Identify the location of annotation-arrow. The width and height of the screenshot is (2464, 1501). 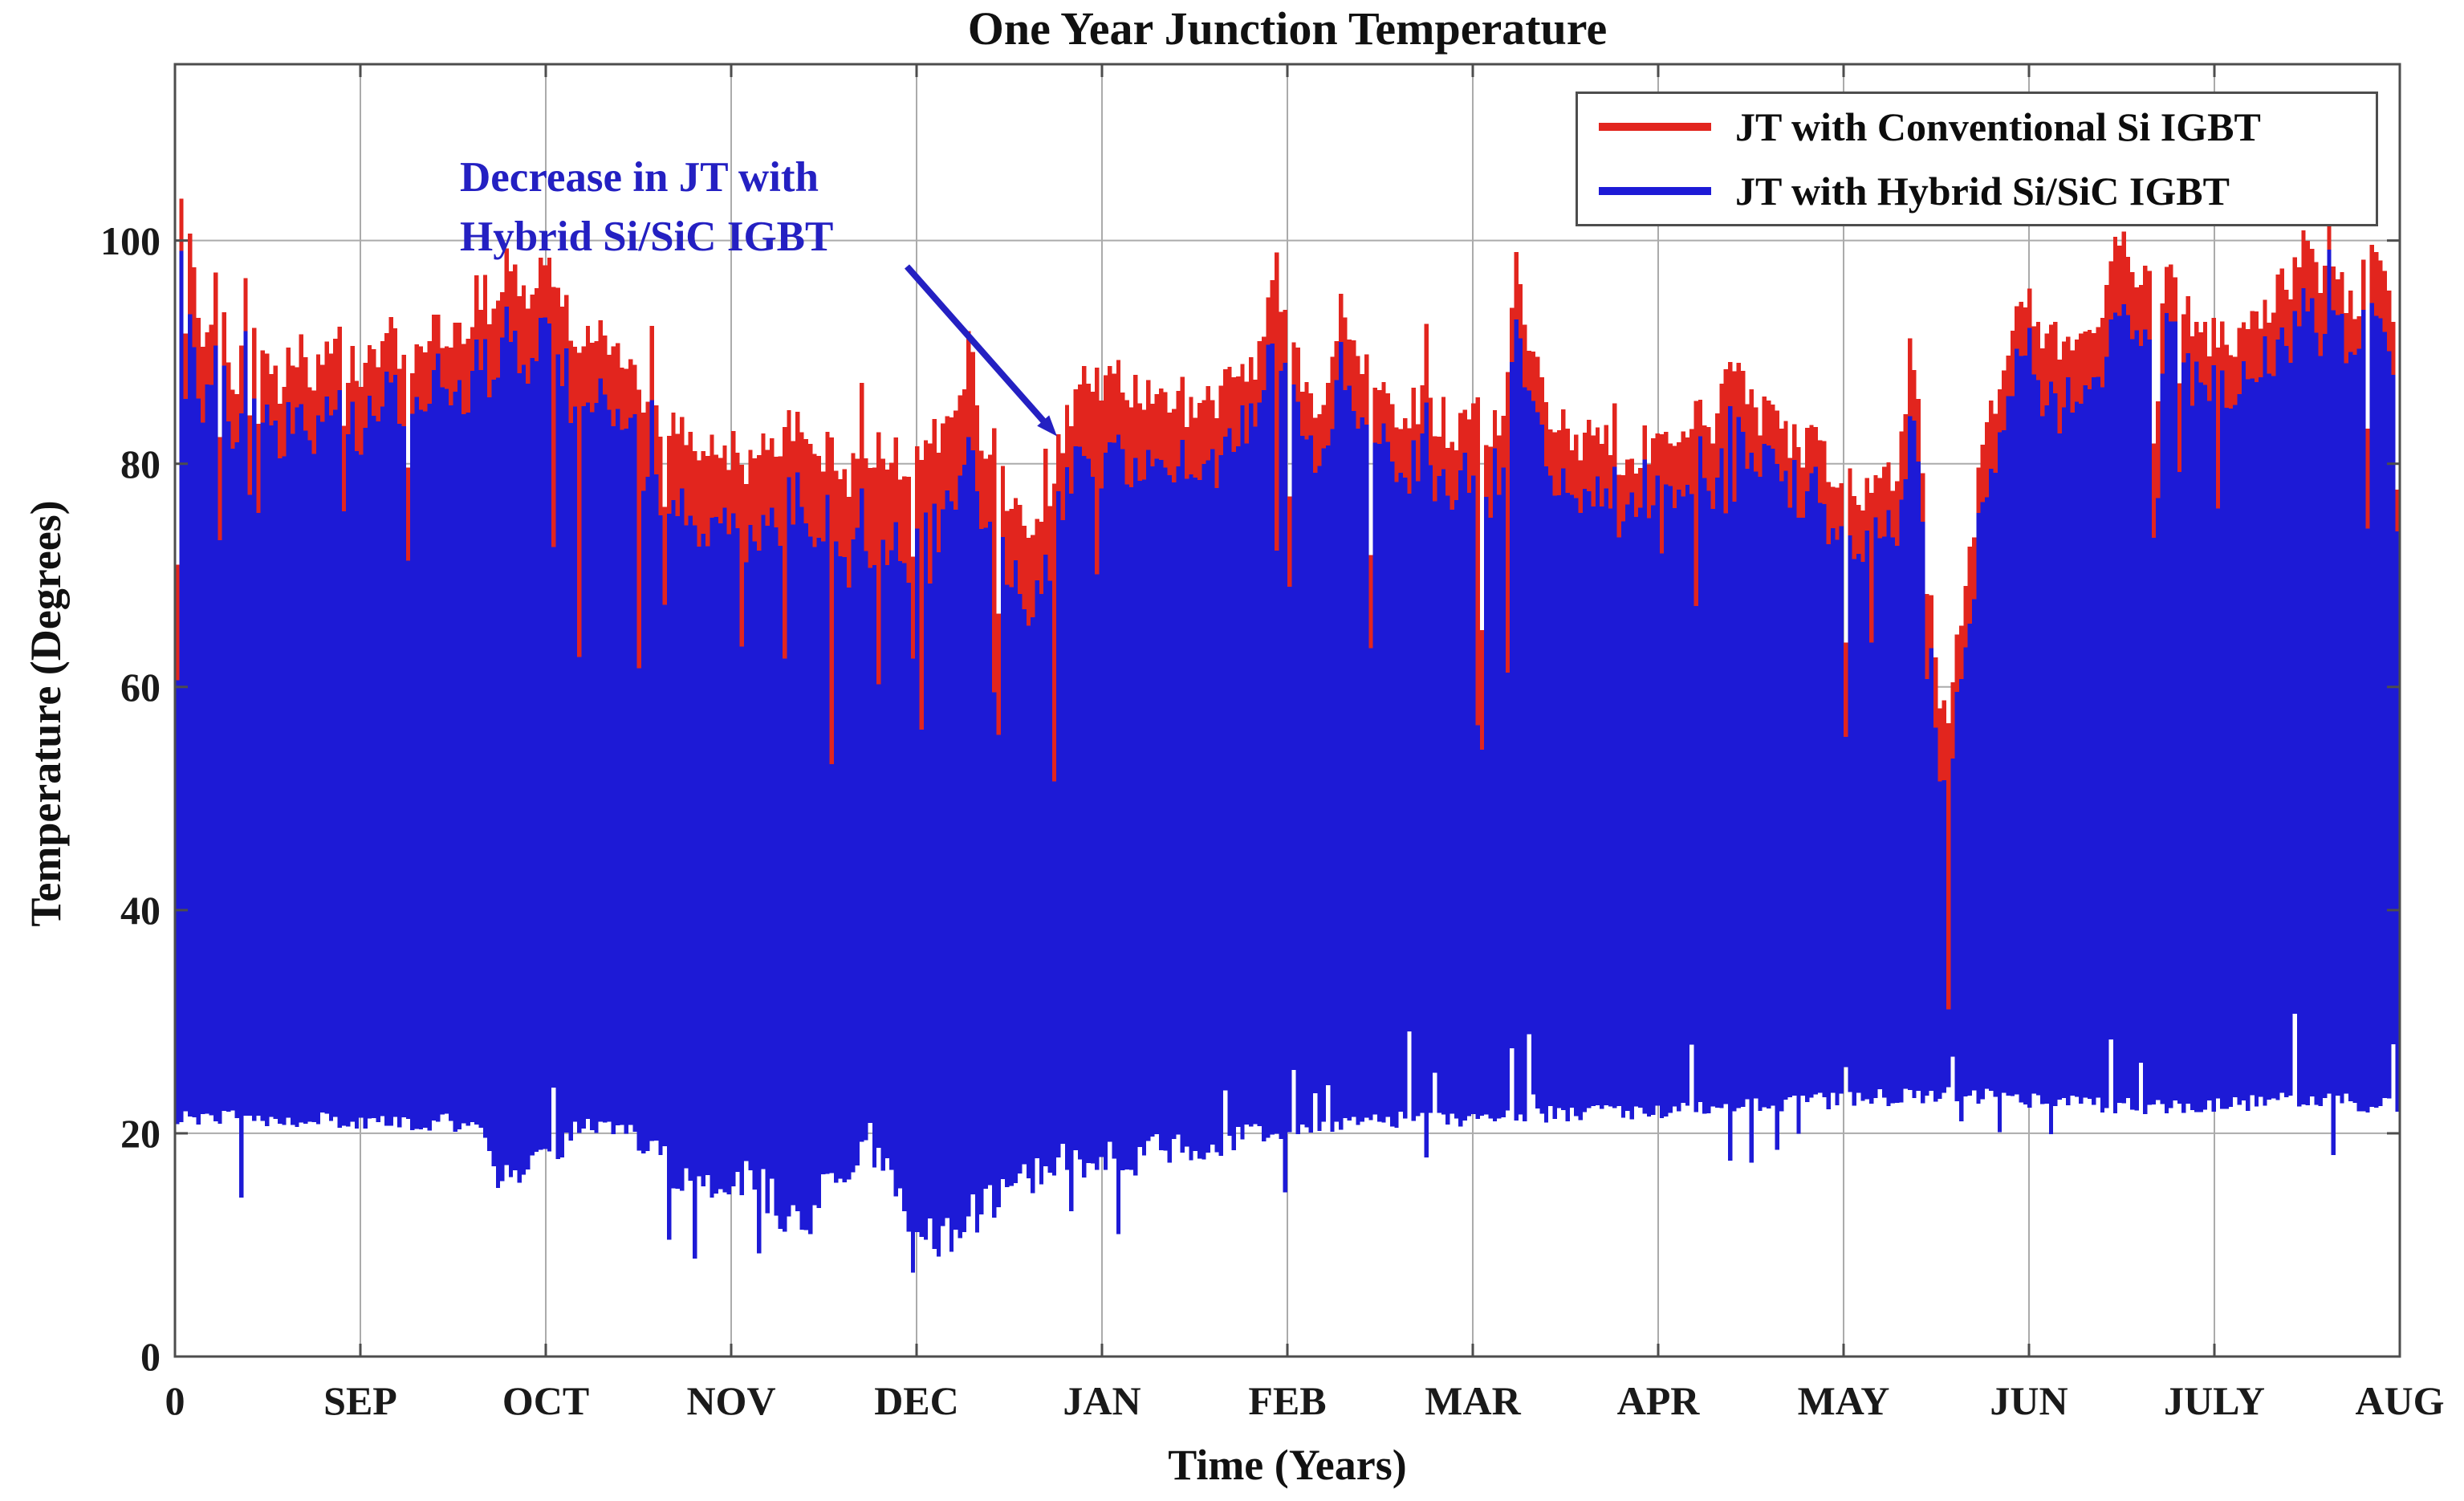
(978, 346).